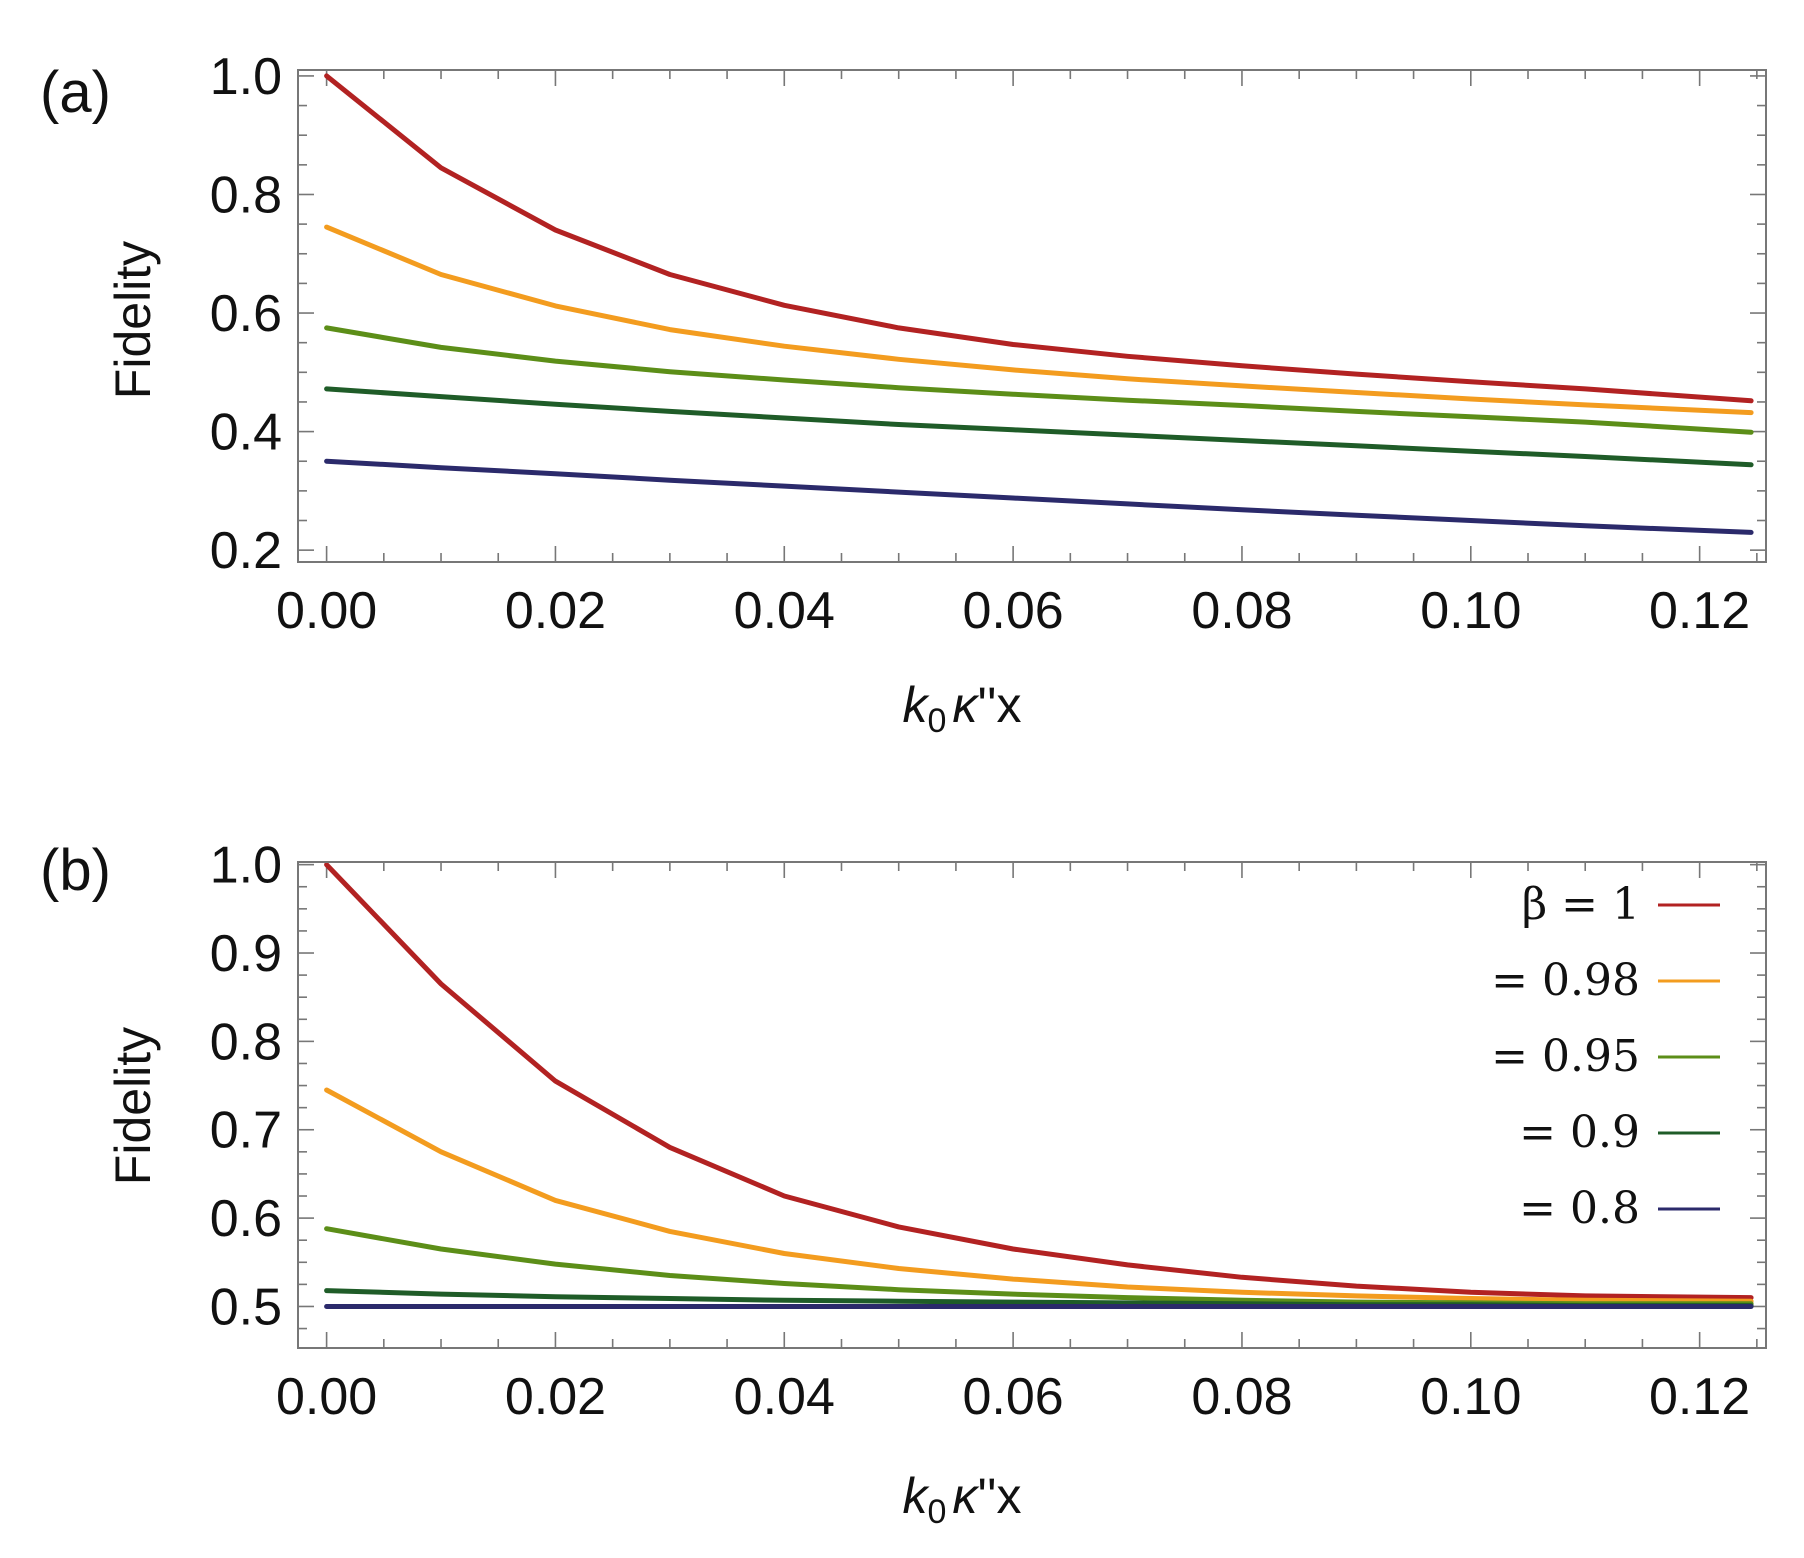 The width and height of the screenshot is (1804, 1558). What do you see at coordinates (246, 433) in the screenshot?
I see `y-tick-label: 0.4` at bounding box center [246, 433].